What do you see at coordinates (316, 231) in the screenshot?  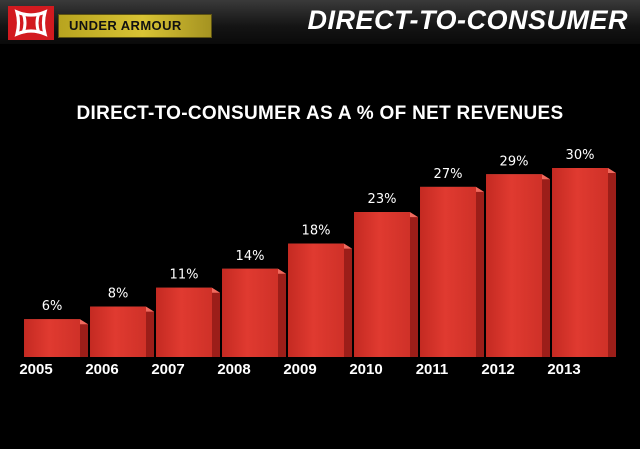 I see `value-label-2009: 18%` at bounding box center [316, 231].